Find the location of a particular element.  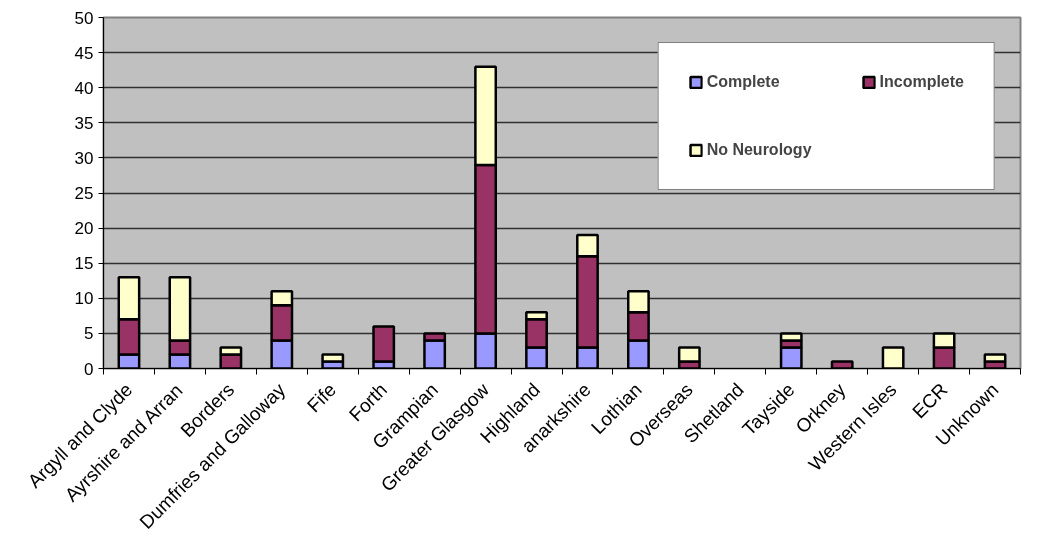

x-tick-label: Fife is located at coordinates (321, 398).